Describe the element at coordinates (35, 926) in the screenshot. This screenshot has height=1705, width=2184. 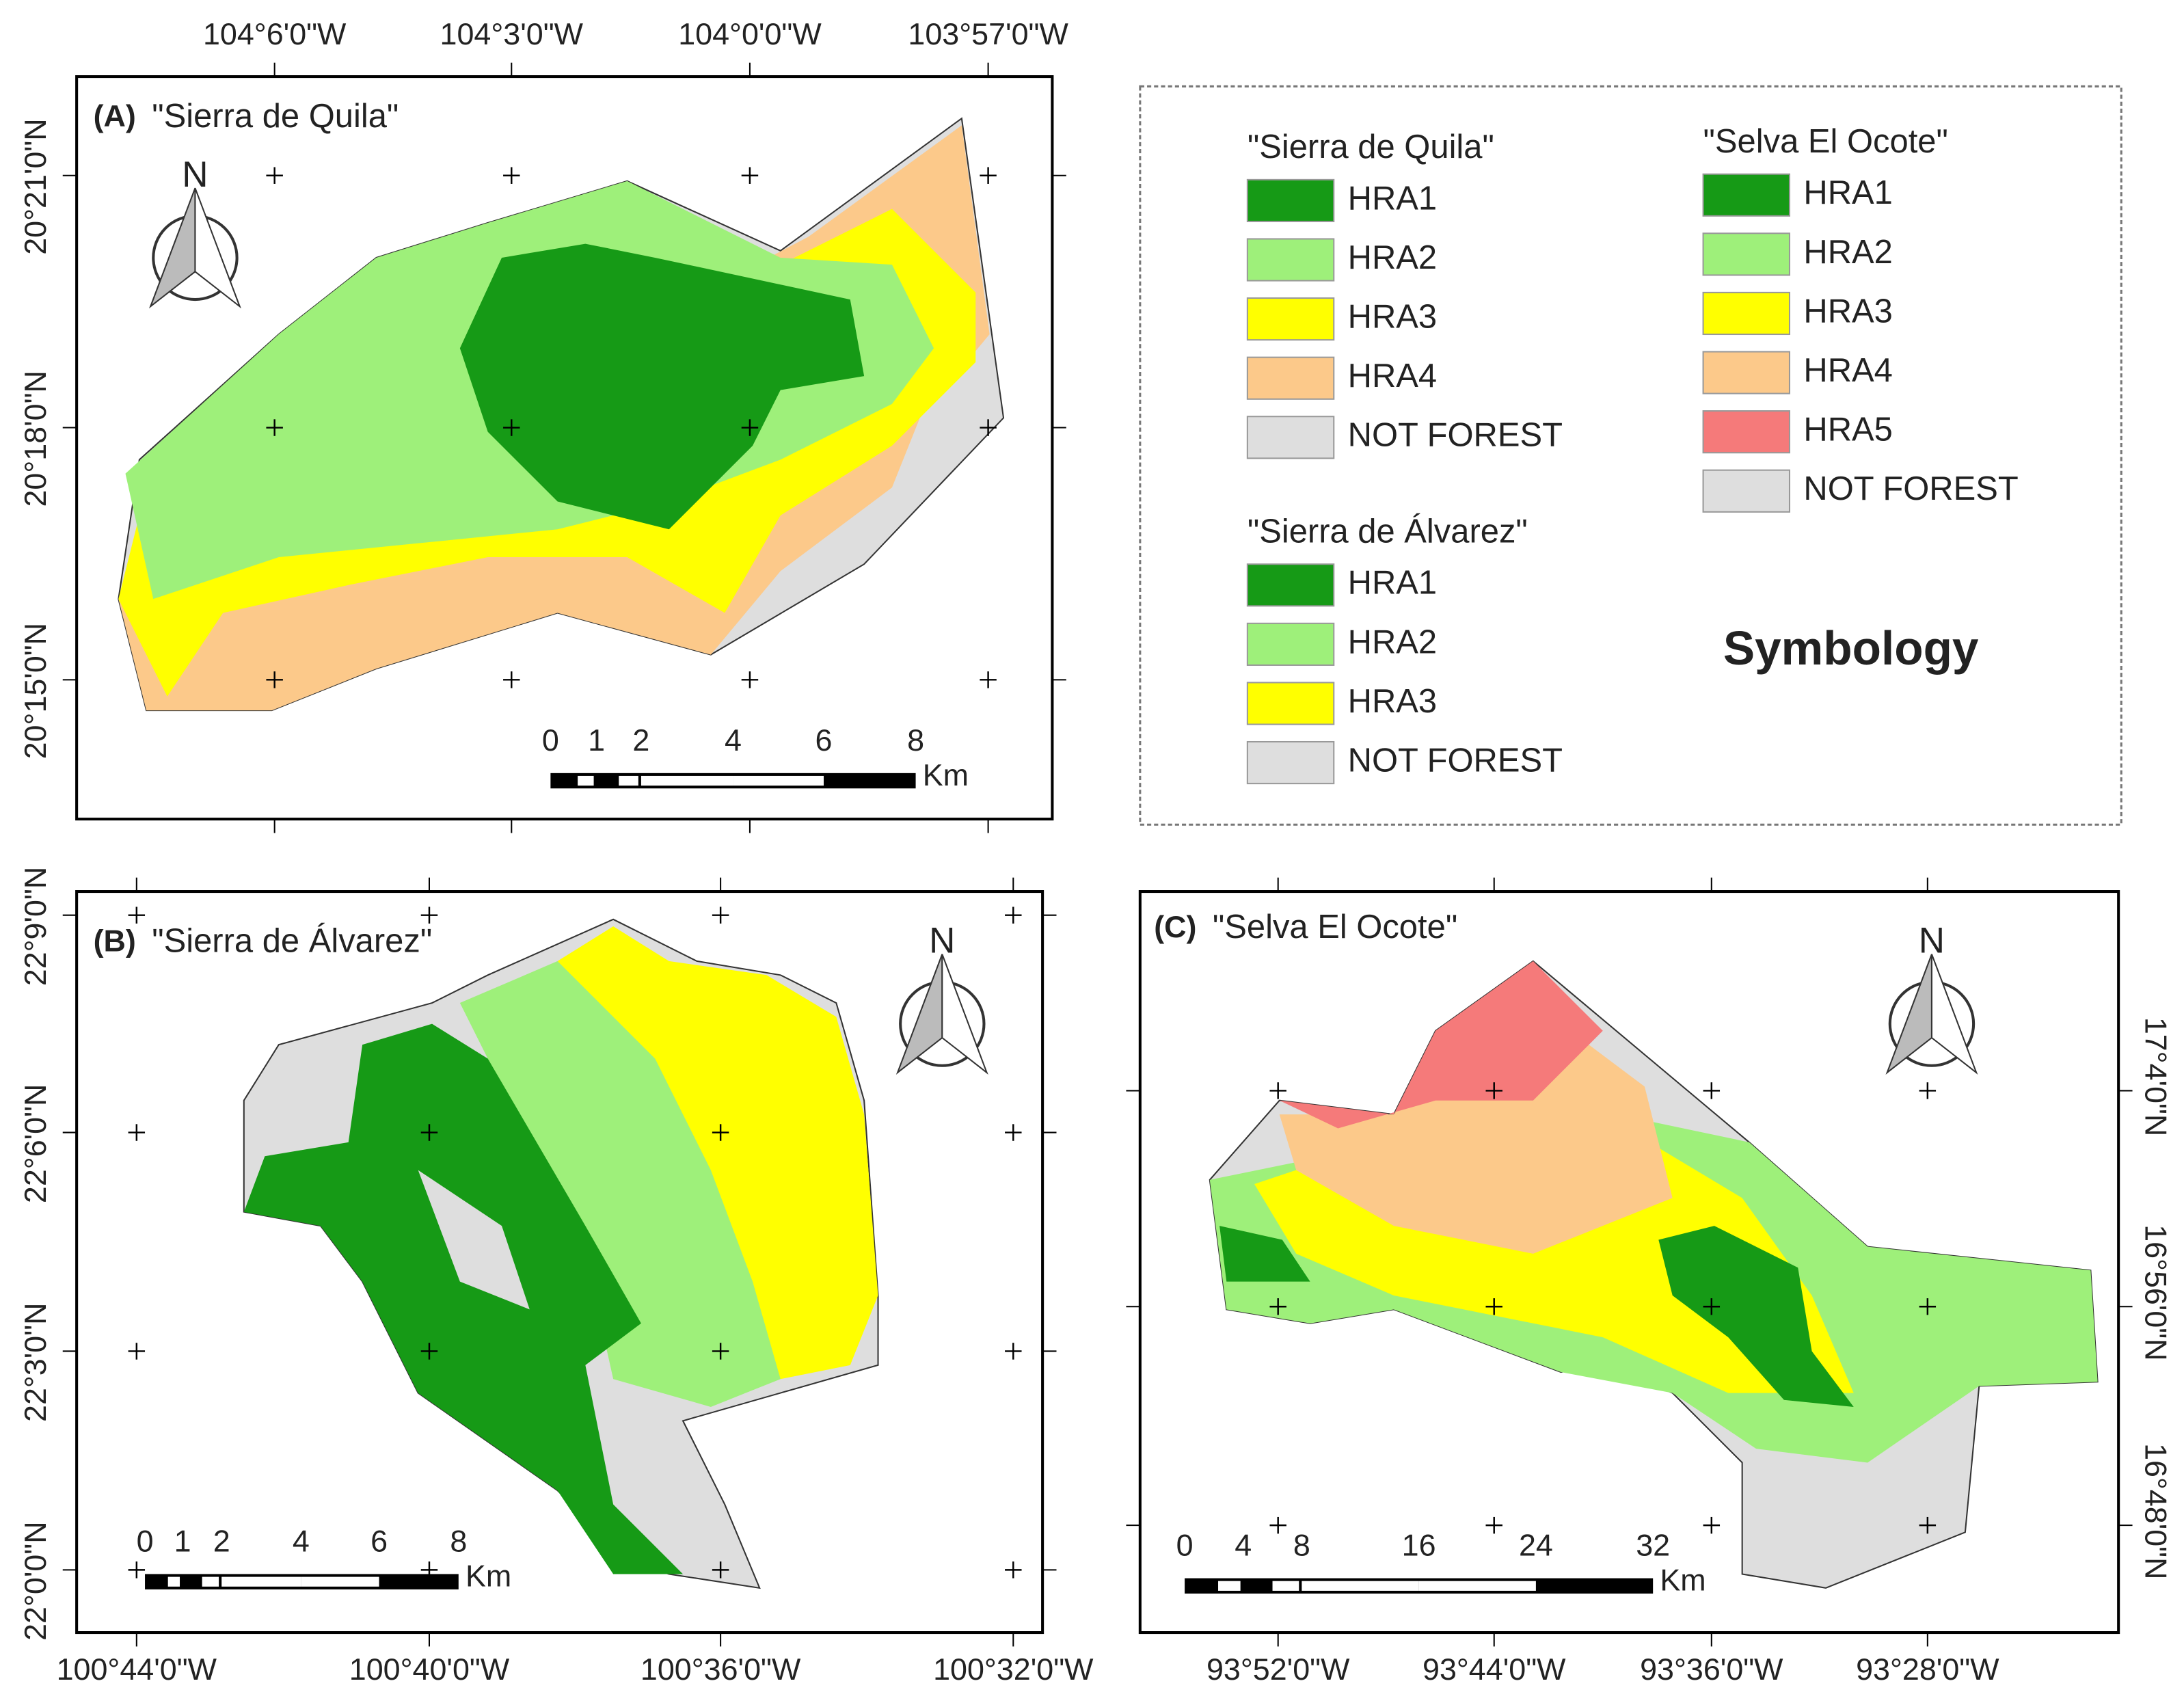
I see `lat-label: 22°9'0"N` at that location.